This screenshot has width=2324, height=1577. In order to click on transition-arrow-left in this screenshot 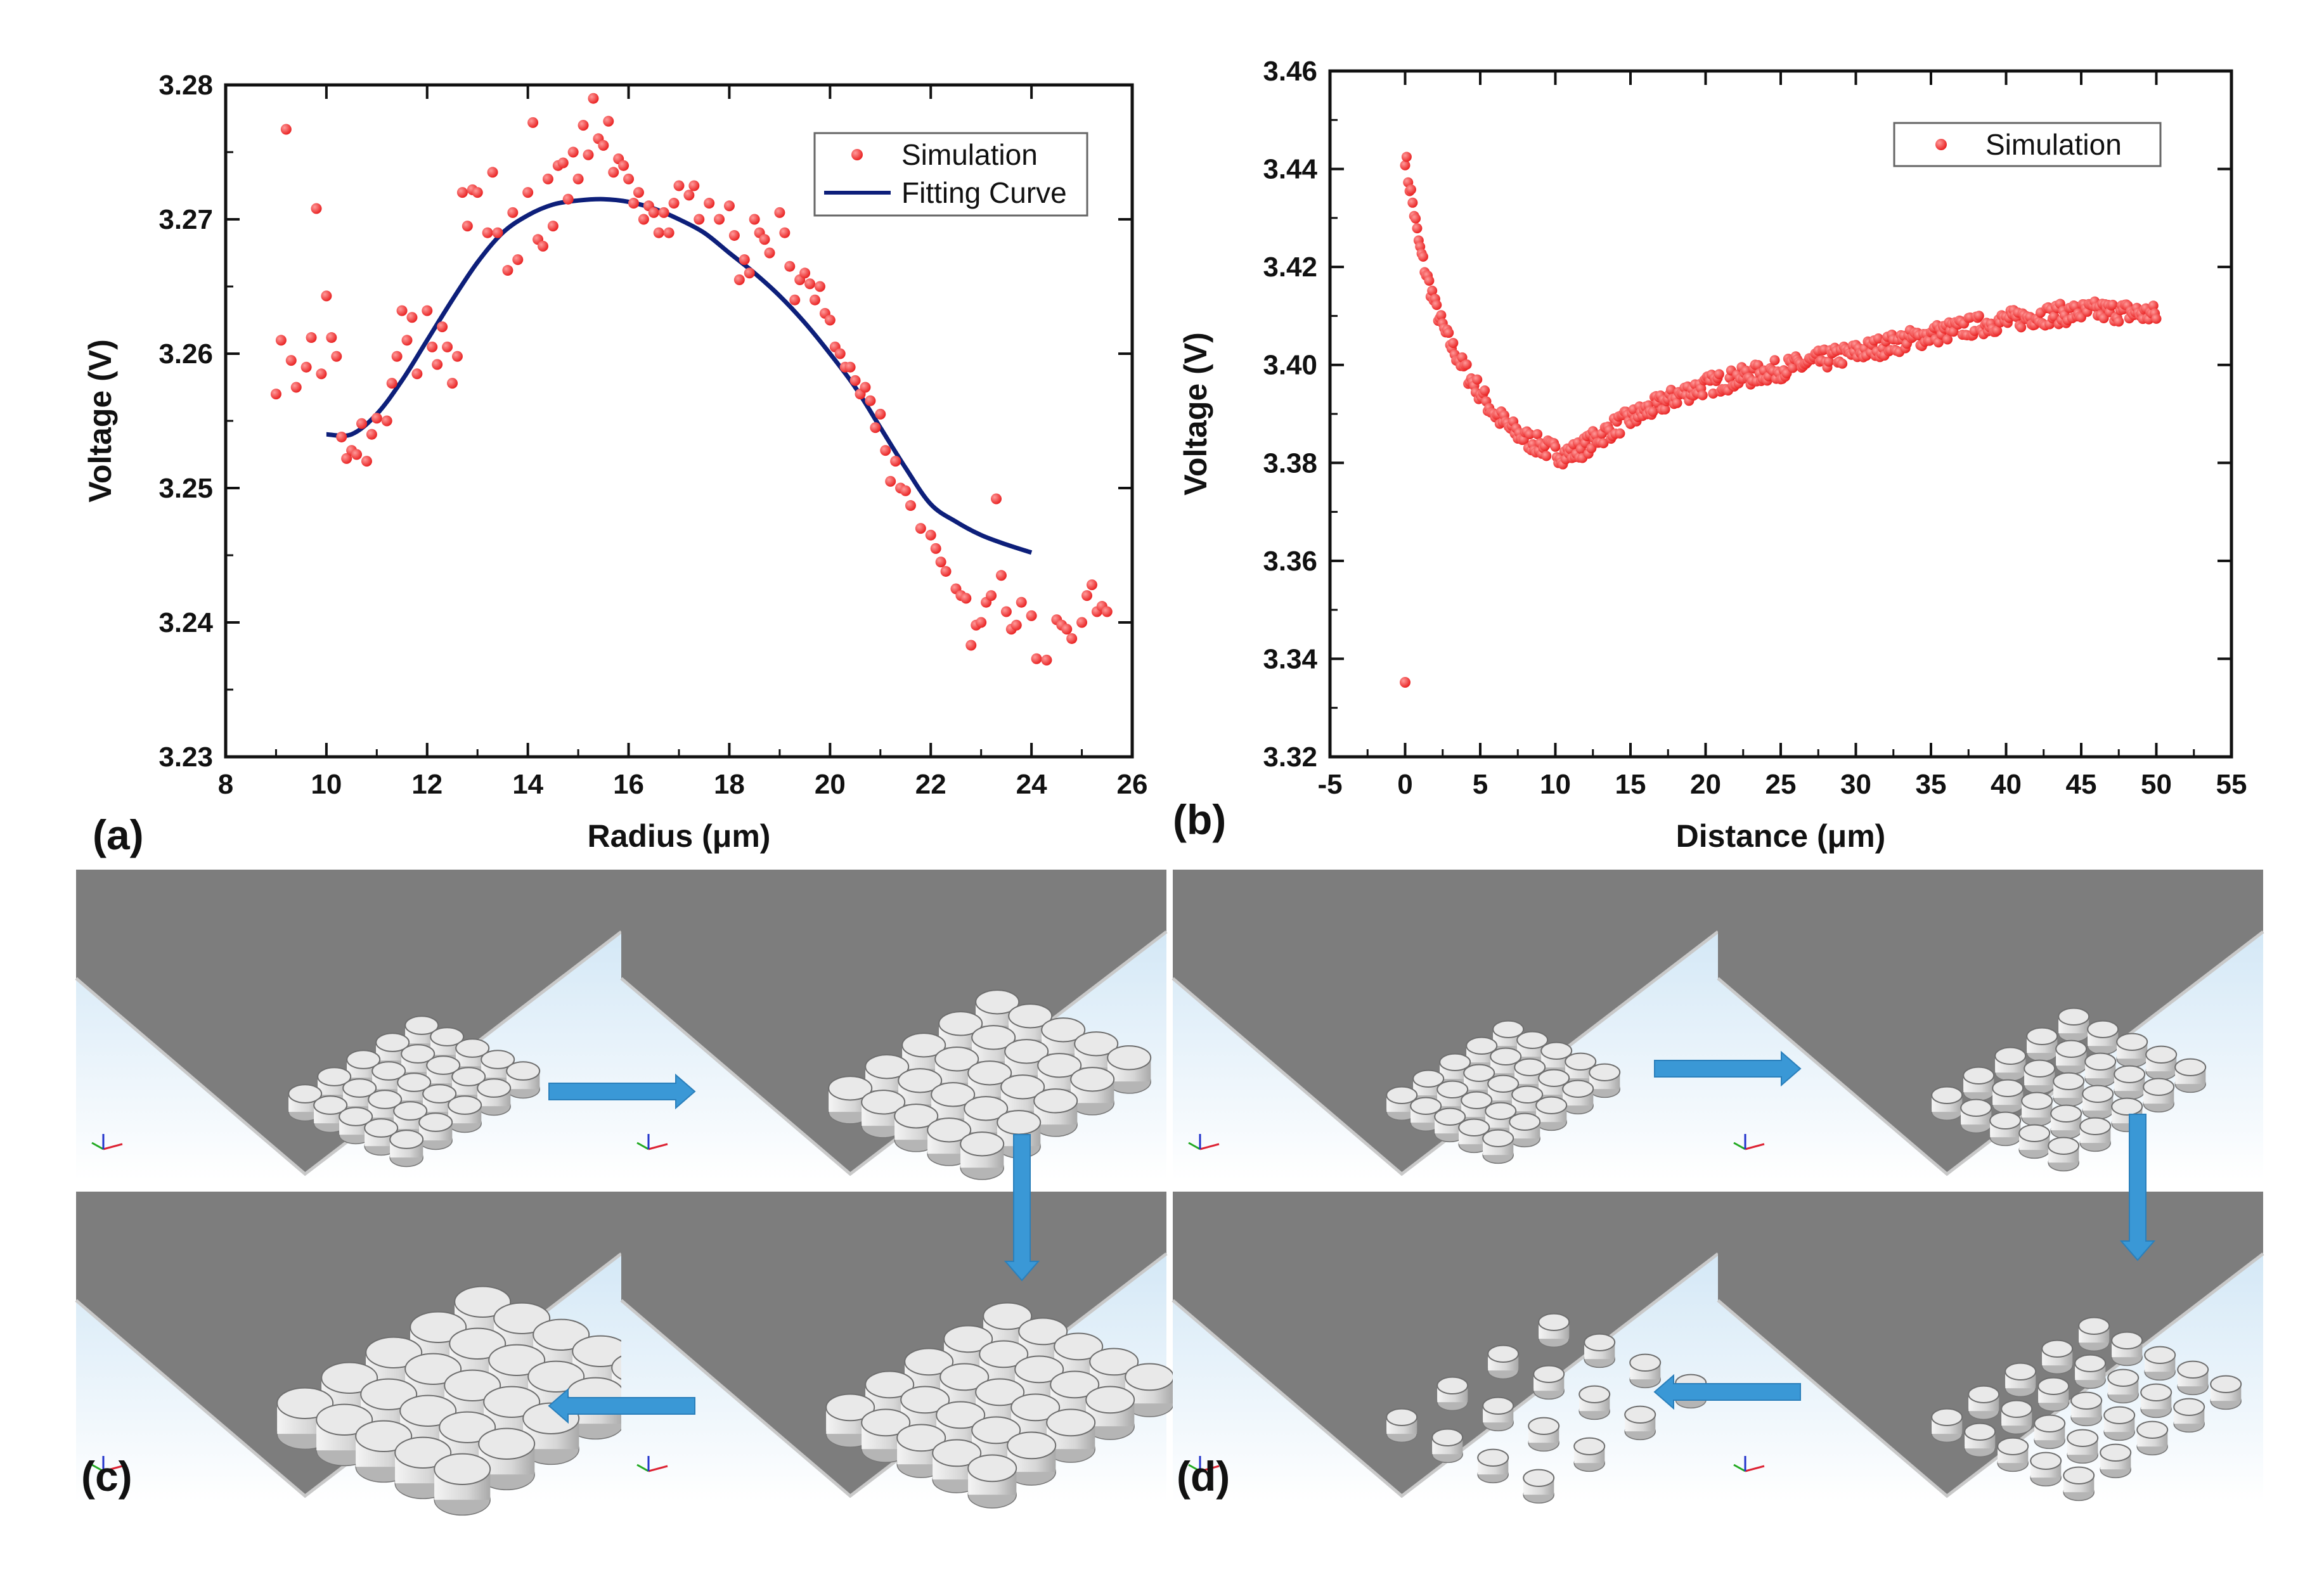, I will do `click(622, 1405)`.